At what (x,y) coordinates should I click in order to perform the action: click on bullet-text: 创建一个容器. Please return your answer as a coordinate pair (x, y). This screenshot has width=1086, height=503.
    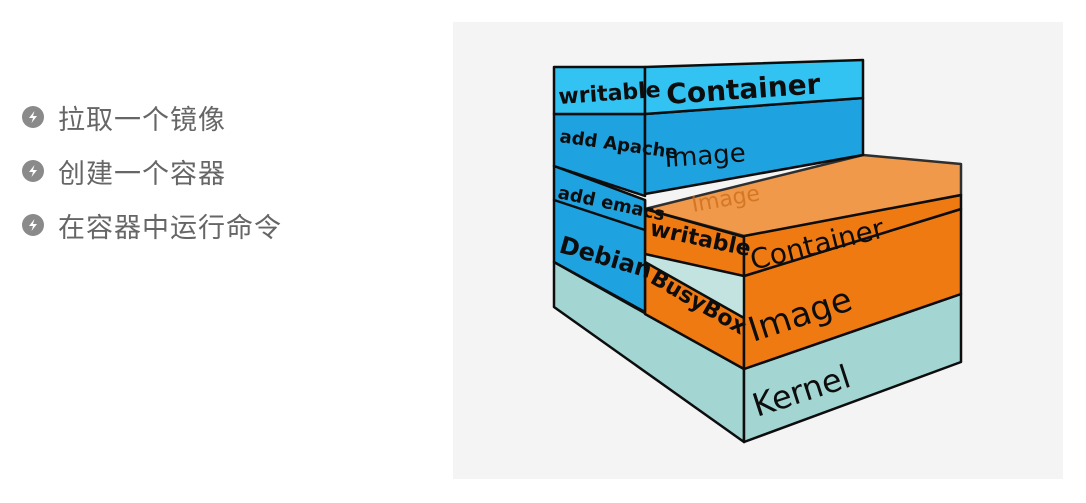
    Looking at the image, I should click on (142, 174).